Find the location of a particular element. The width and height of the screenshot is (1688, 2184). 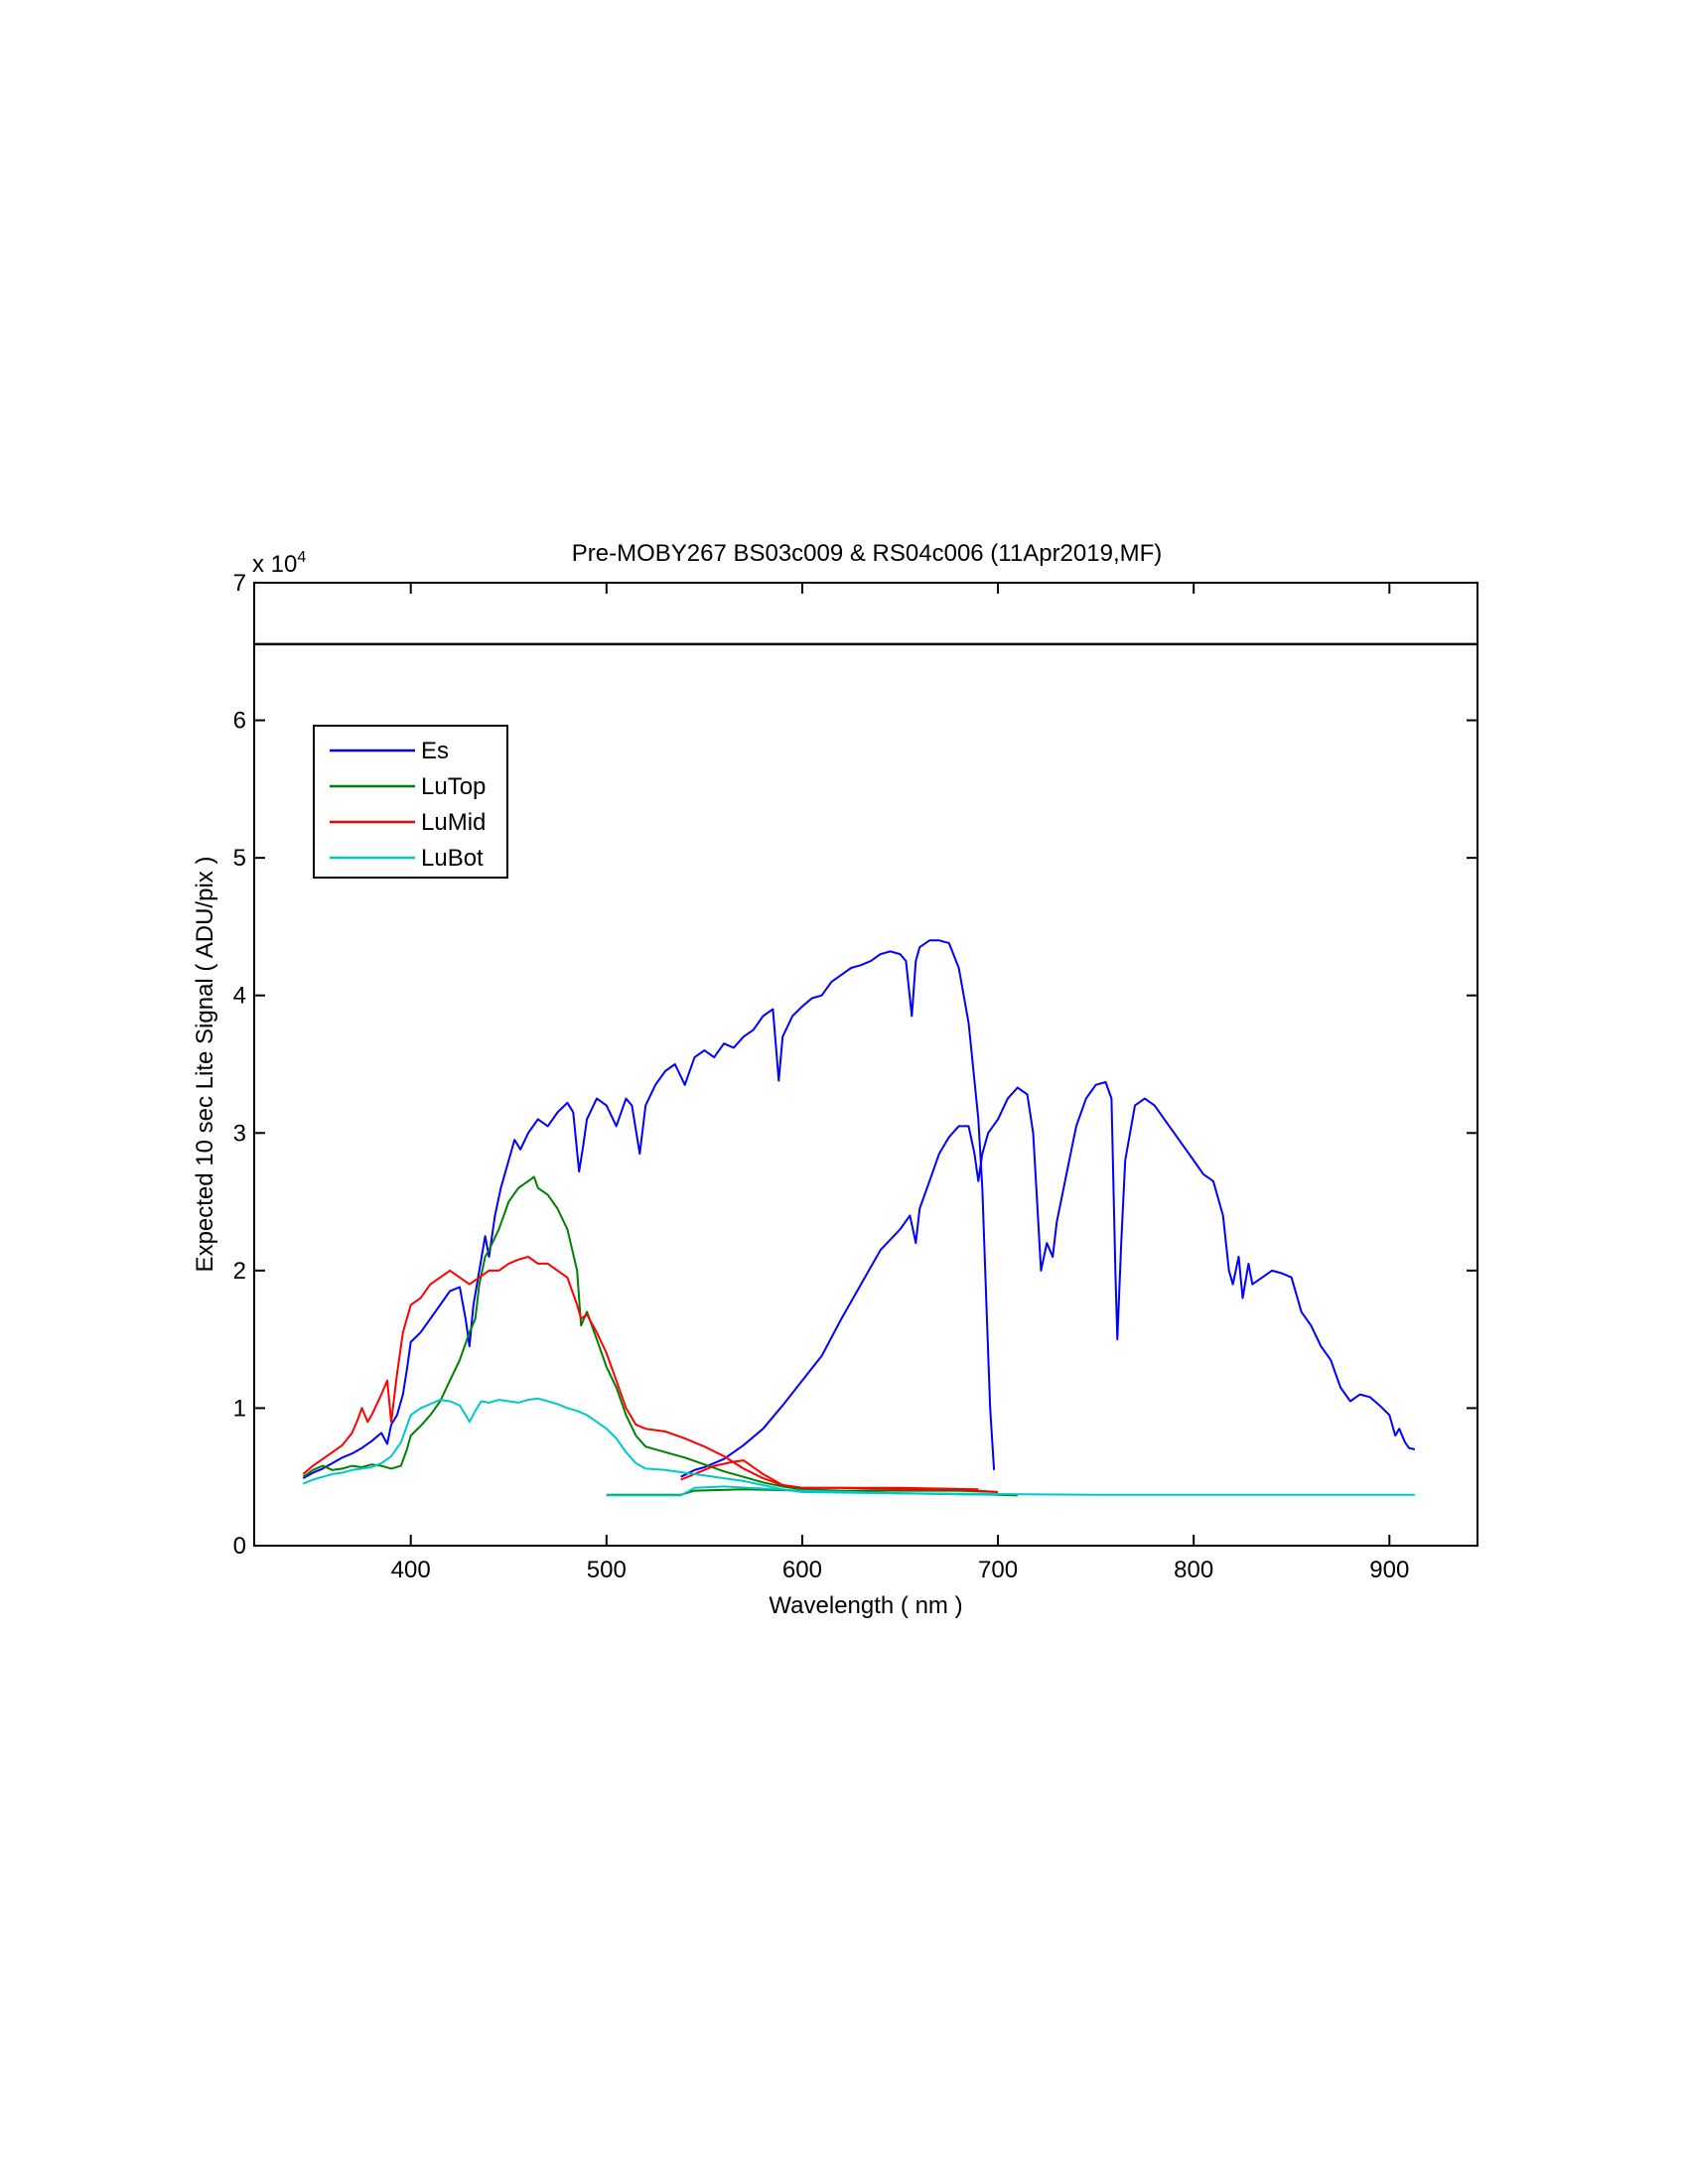

y-tick-label: 1 is located at coordinates (239, 1408).